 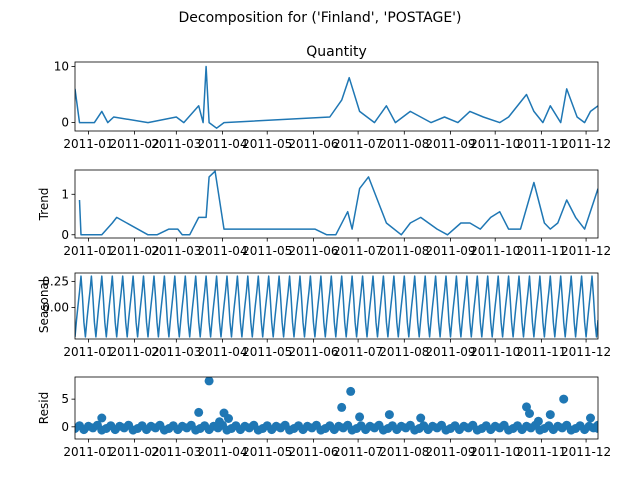 What do you see at coordinates (44, 408) in the screenshot?
I see `y-axis-label: Resid` at bounding box center [44, 408].